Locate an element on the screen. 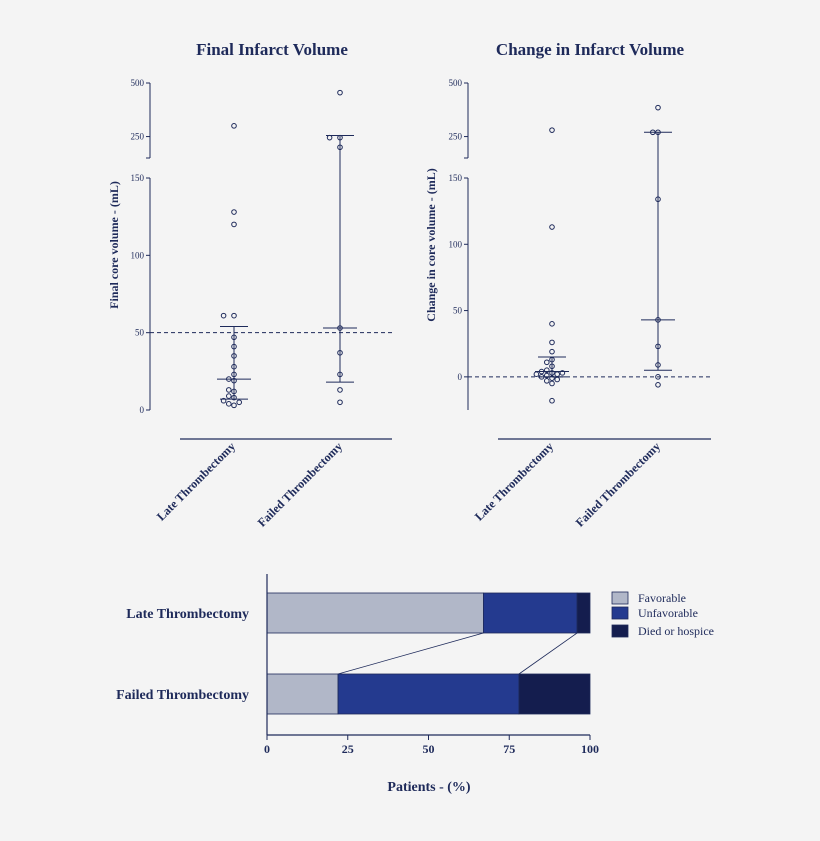  legend-label: Unfavorable is located at coordinates (668, 613).